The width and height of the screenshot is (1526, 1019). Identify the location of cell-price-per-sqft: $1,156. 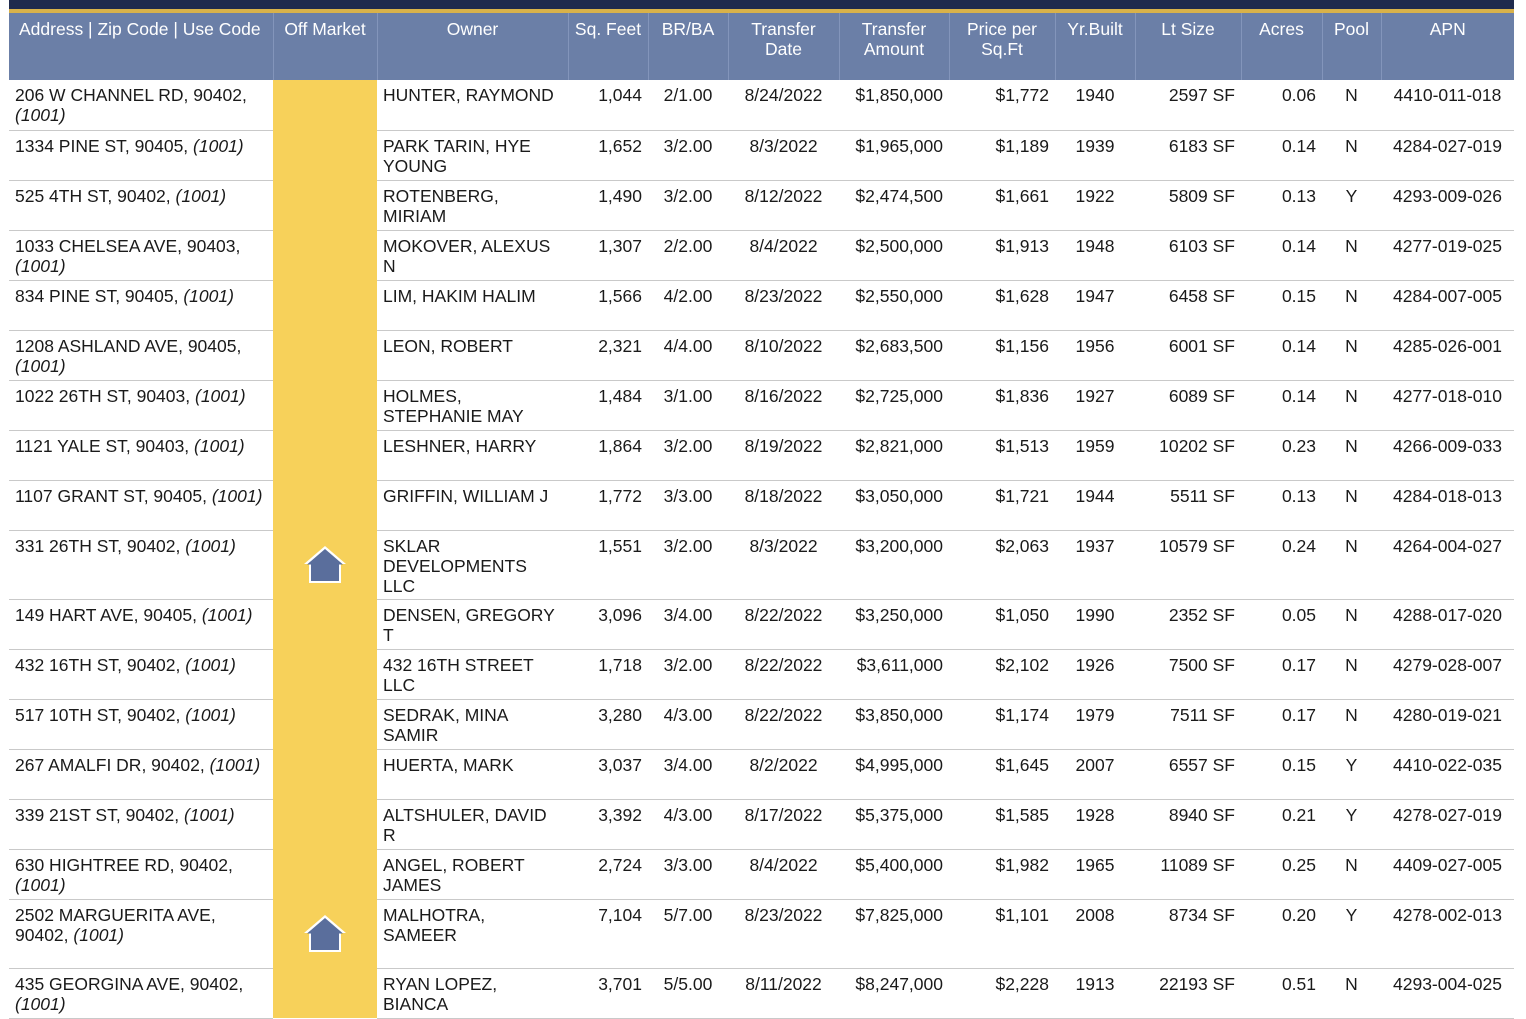
(1002, 355).